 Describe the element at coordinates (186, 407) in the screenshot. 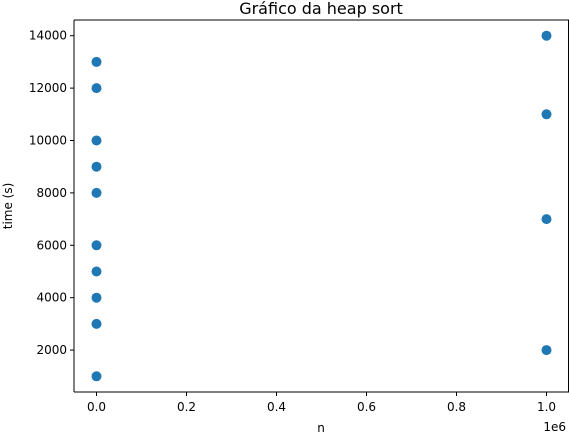

I see `x-tick-label: 0.2` at that location.